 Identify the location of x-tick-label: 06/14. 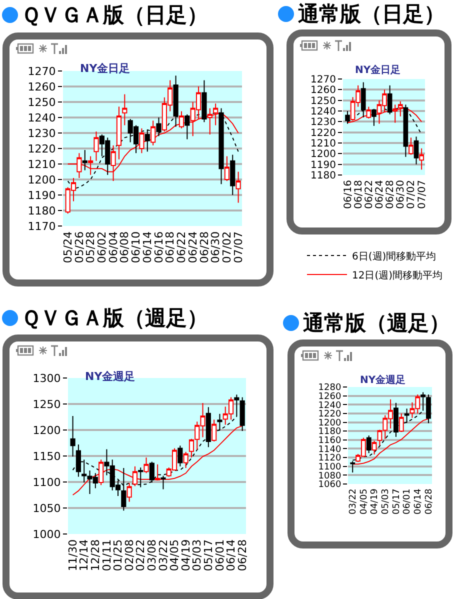
(147, 247).